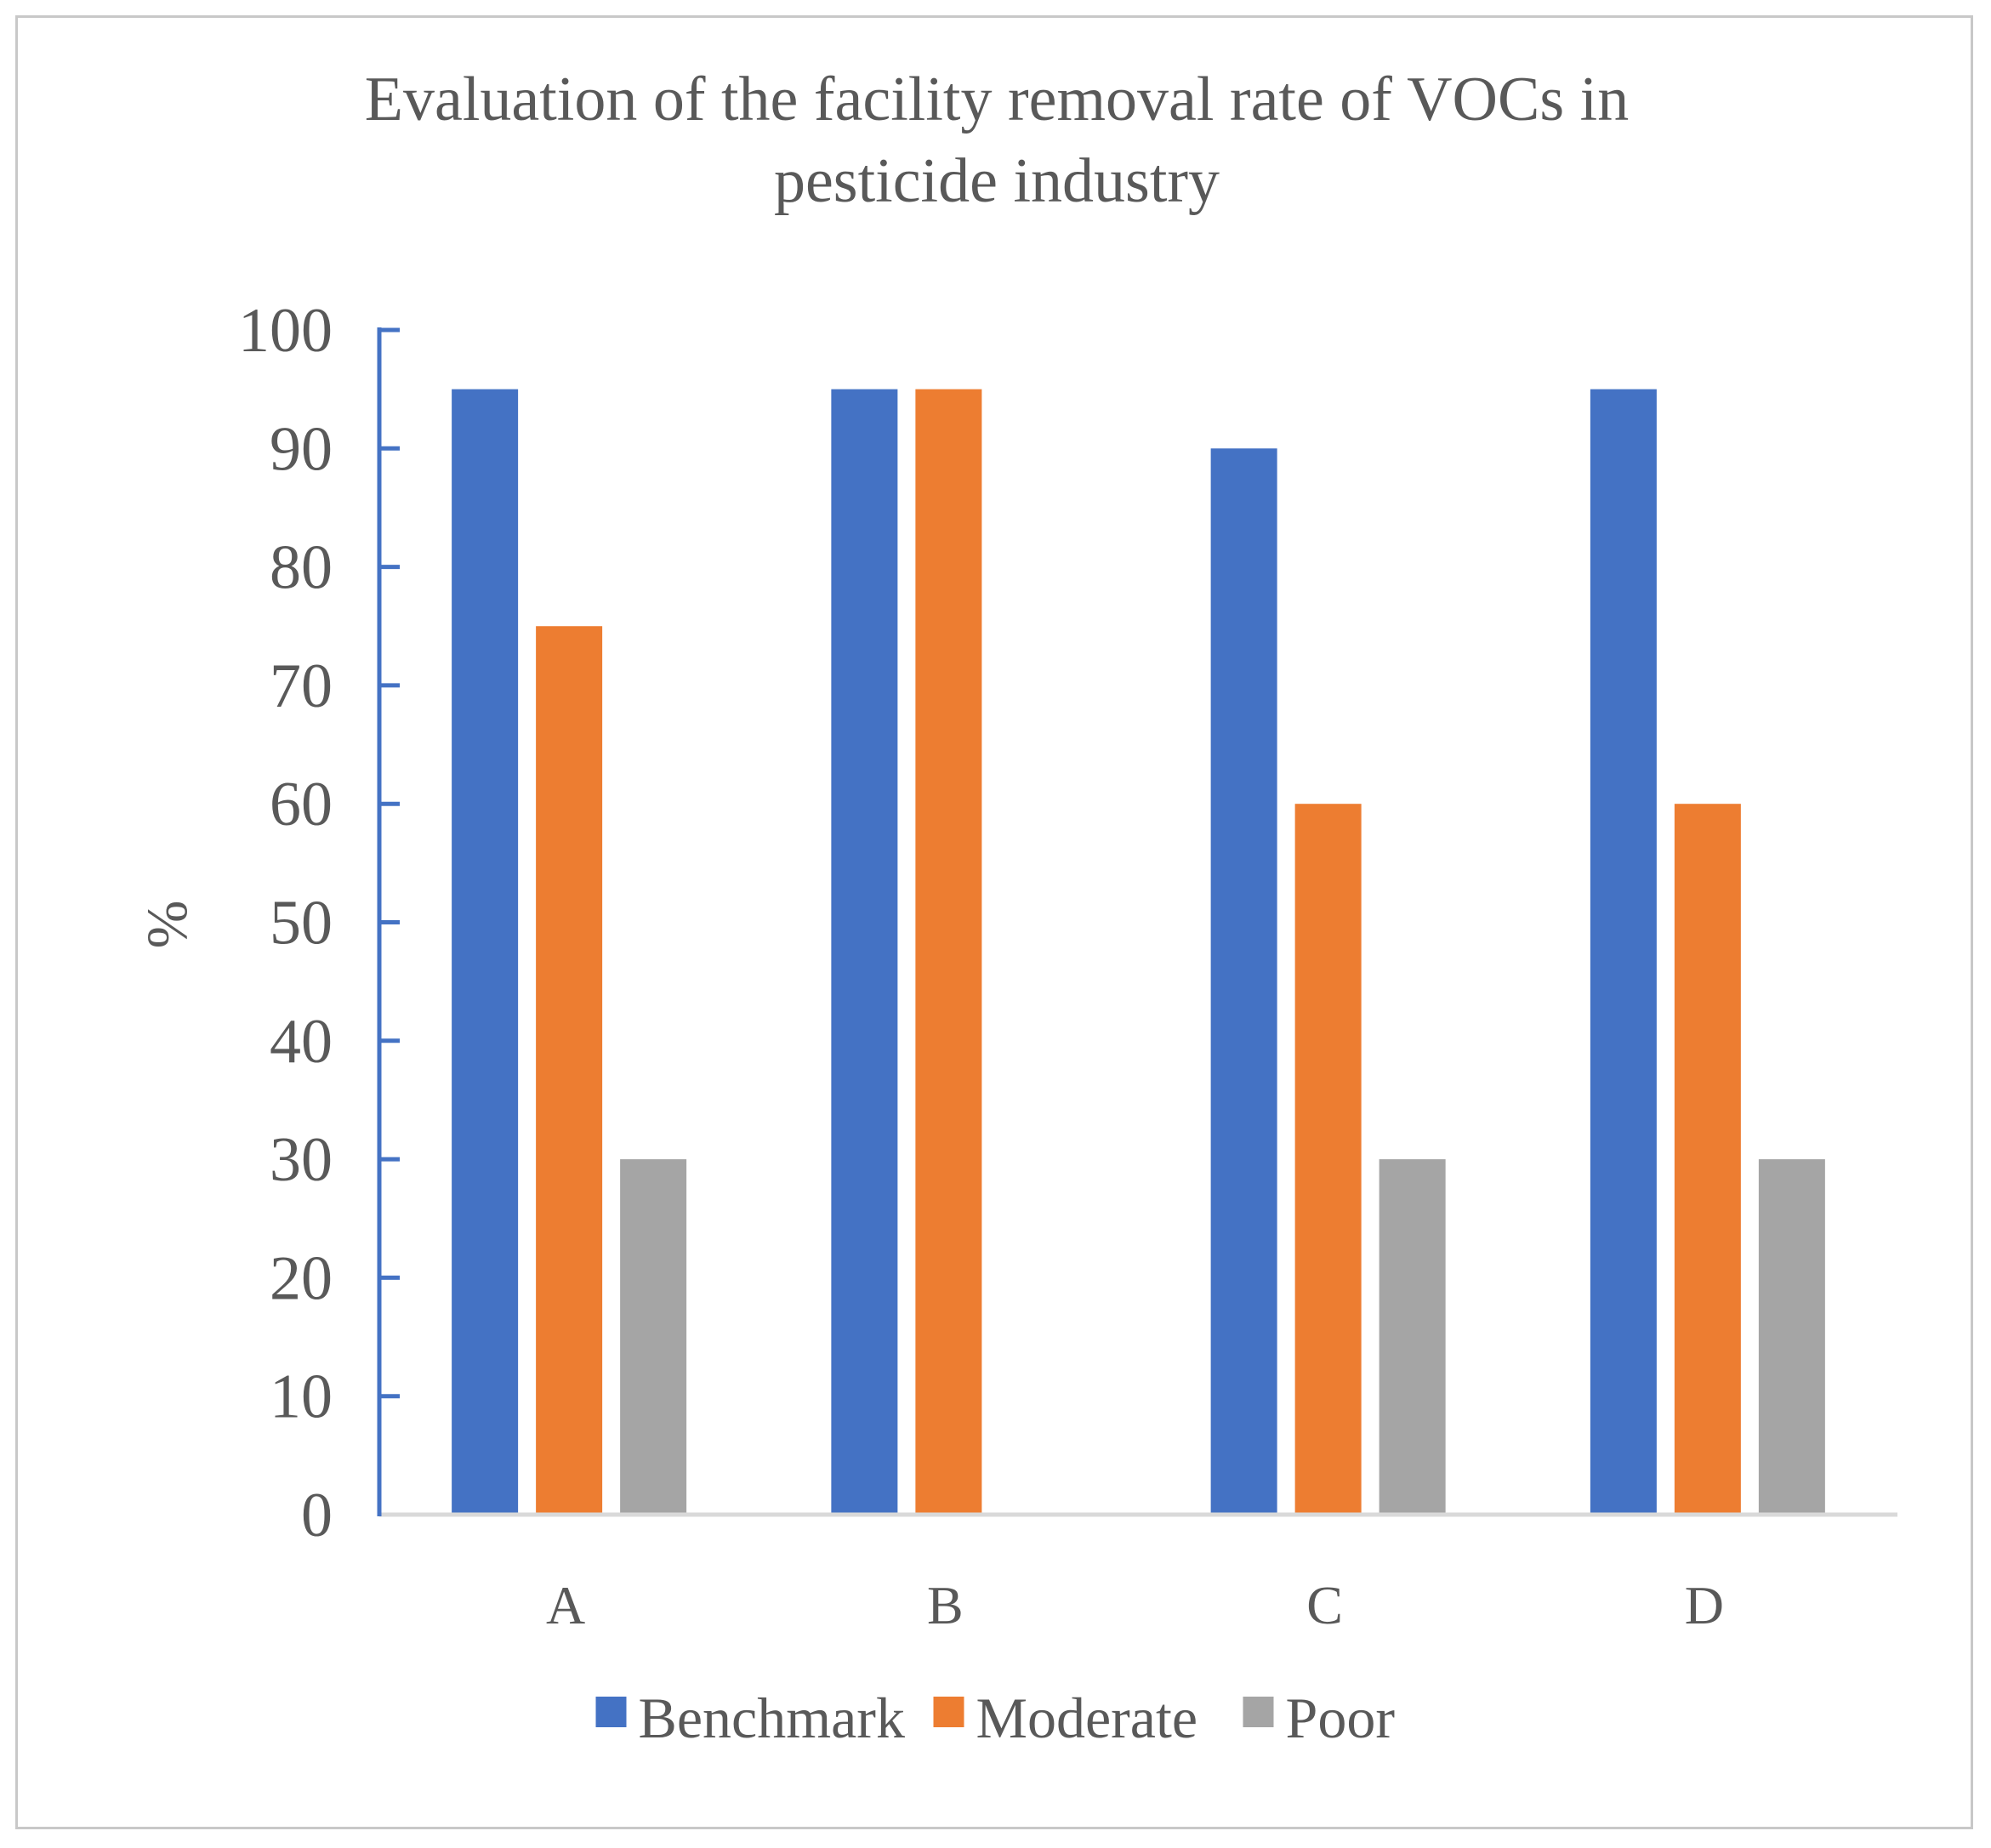  I want to click on bar-benchmark-a, so click(485, 952).